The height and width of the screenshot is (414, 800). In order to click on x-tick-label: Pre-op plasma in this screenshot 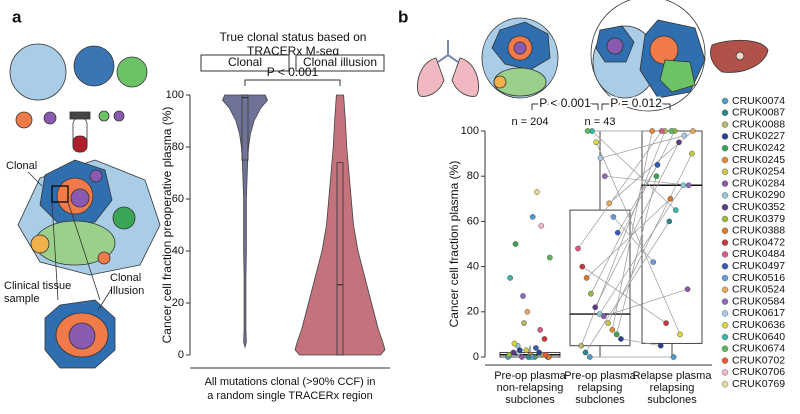, I will do `click(530, 376)`.